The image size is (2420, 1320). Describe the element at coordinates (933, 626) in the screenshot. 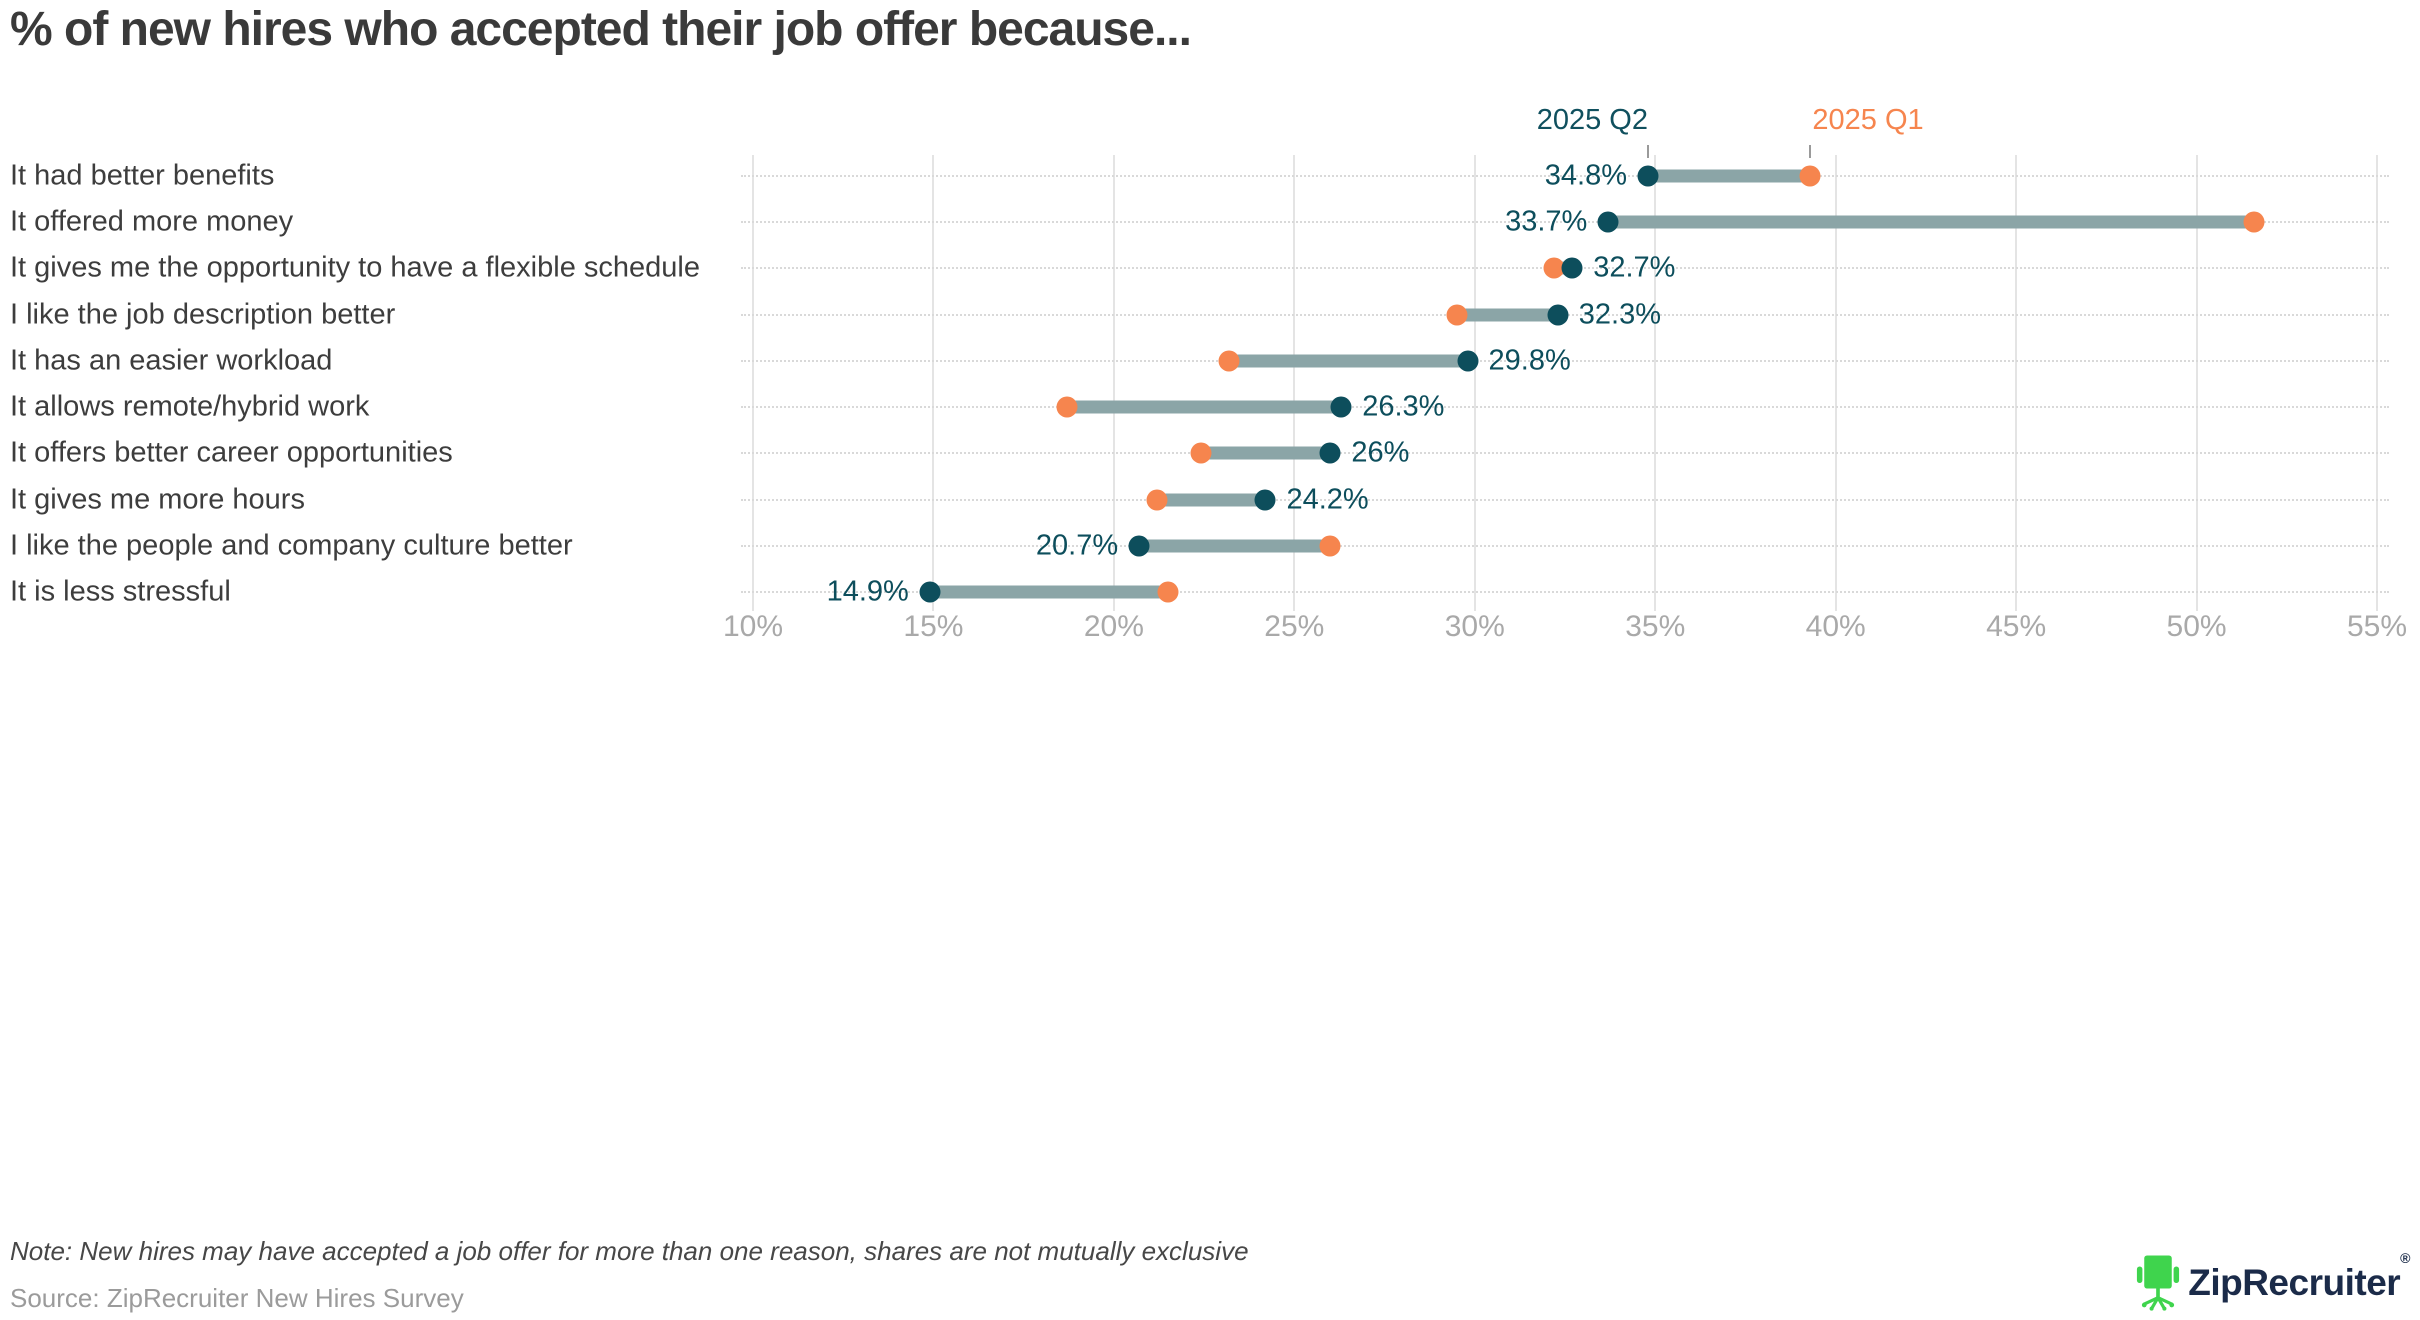

I see `x-axis-tick-label: 15%` at that location.